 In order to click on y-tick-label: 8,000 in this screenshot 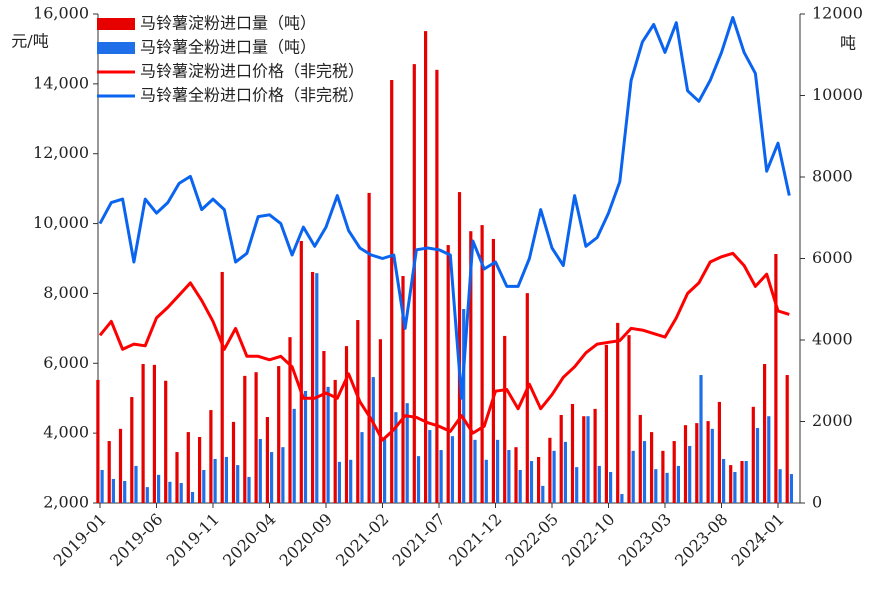, I will do `click(66, 292)`.